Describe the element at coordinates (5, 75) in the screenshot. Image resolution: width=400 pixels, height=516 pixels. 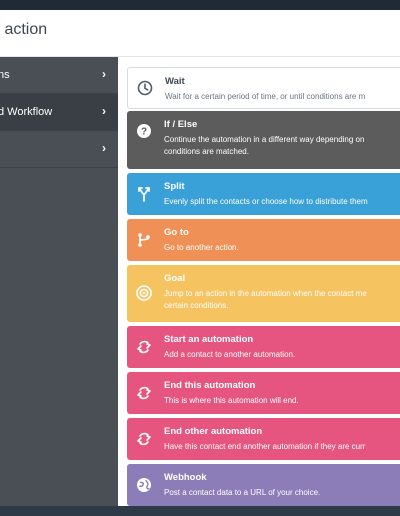
I see `sidebar-item-label: ns` at that location.